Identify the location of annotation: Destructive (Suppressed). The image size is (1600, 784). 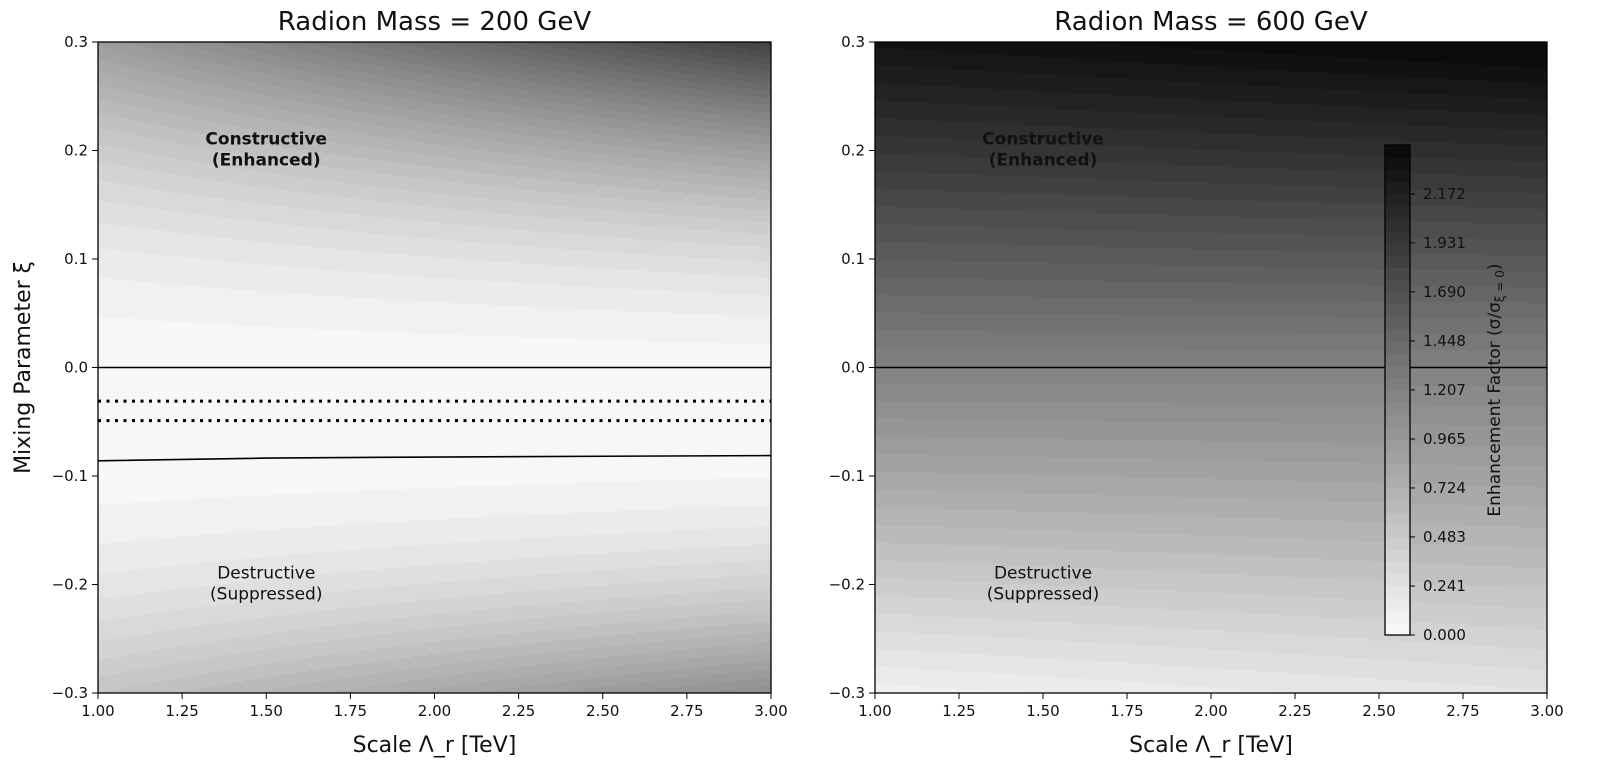
(266, 584).